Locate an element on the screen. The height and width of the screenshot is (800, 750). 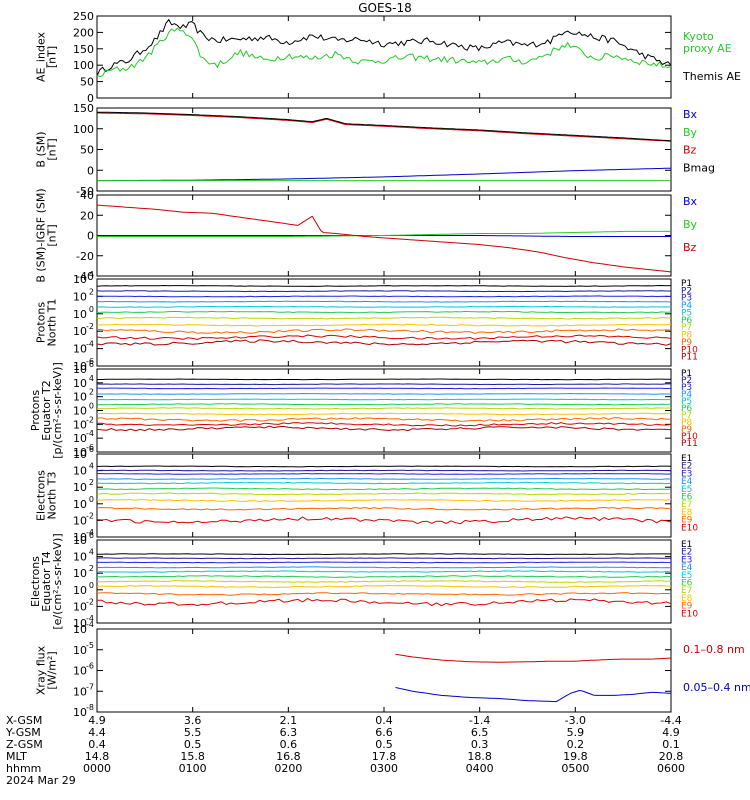
legend-entry: Bz is located at coordinates (690, 150).